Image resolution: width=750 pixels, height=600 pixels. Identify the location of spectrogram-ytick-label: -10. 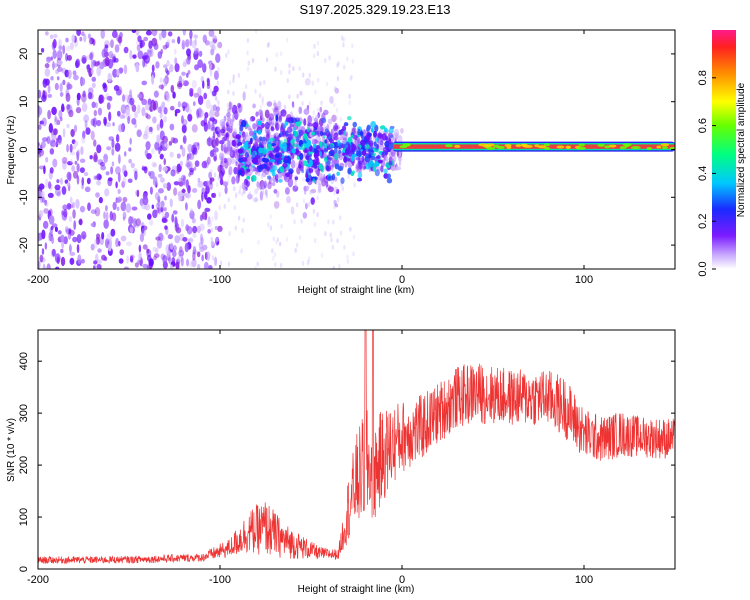
(24, 197).